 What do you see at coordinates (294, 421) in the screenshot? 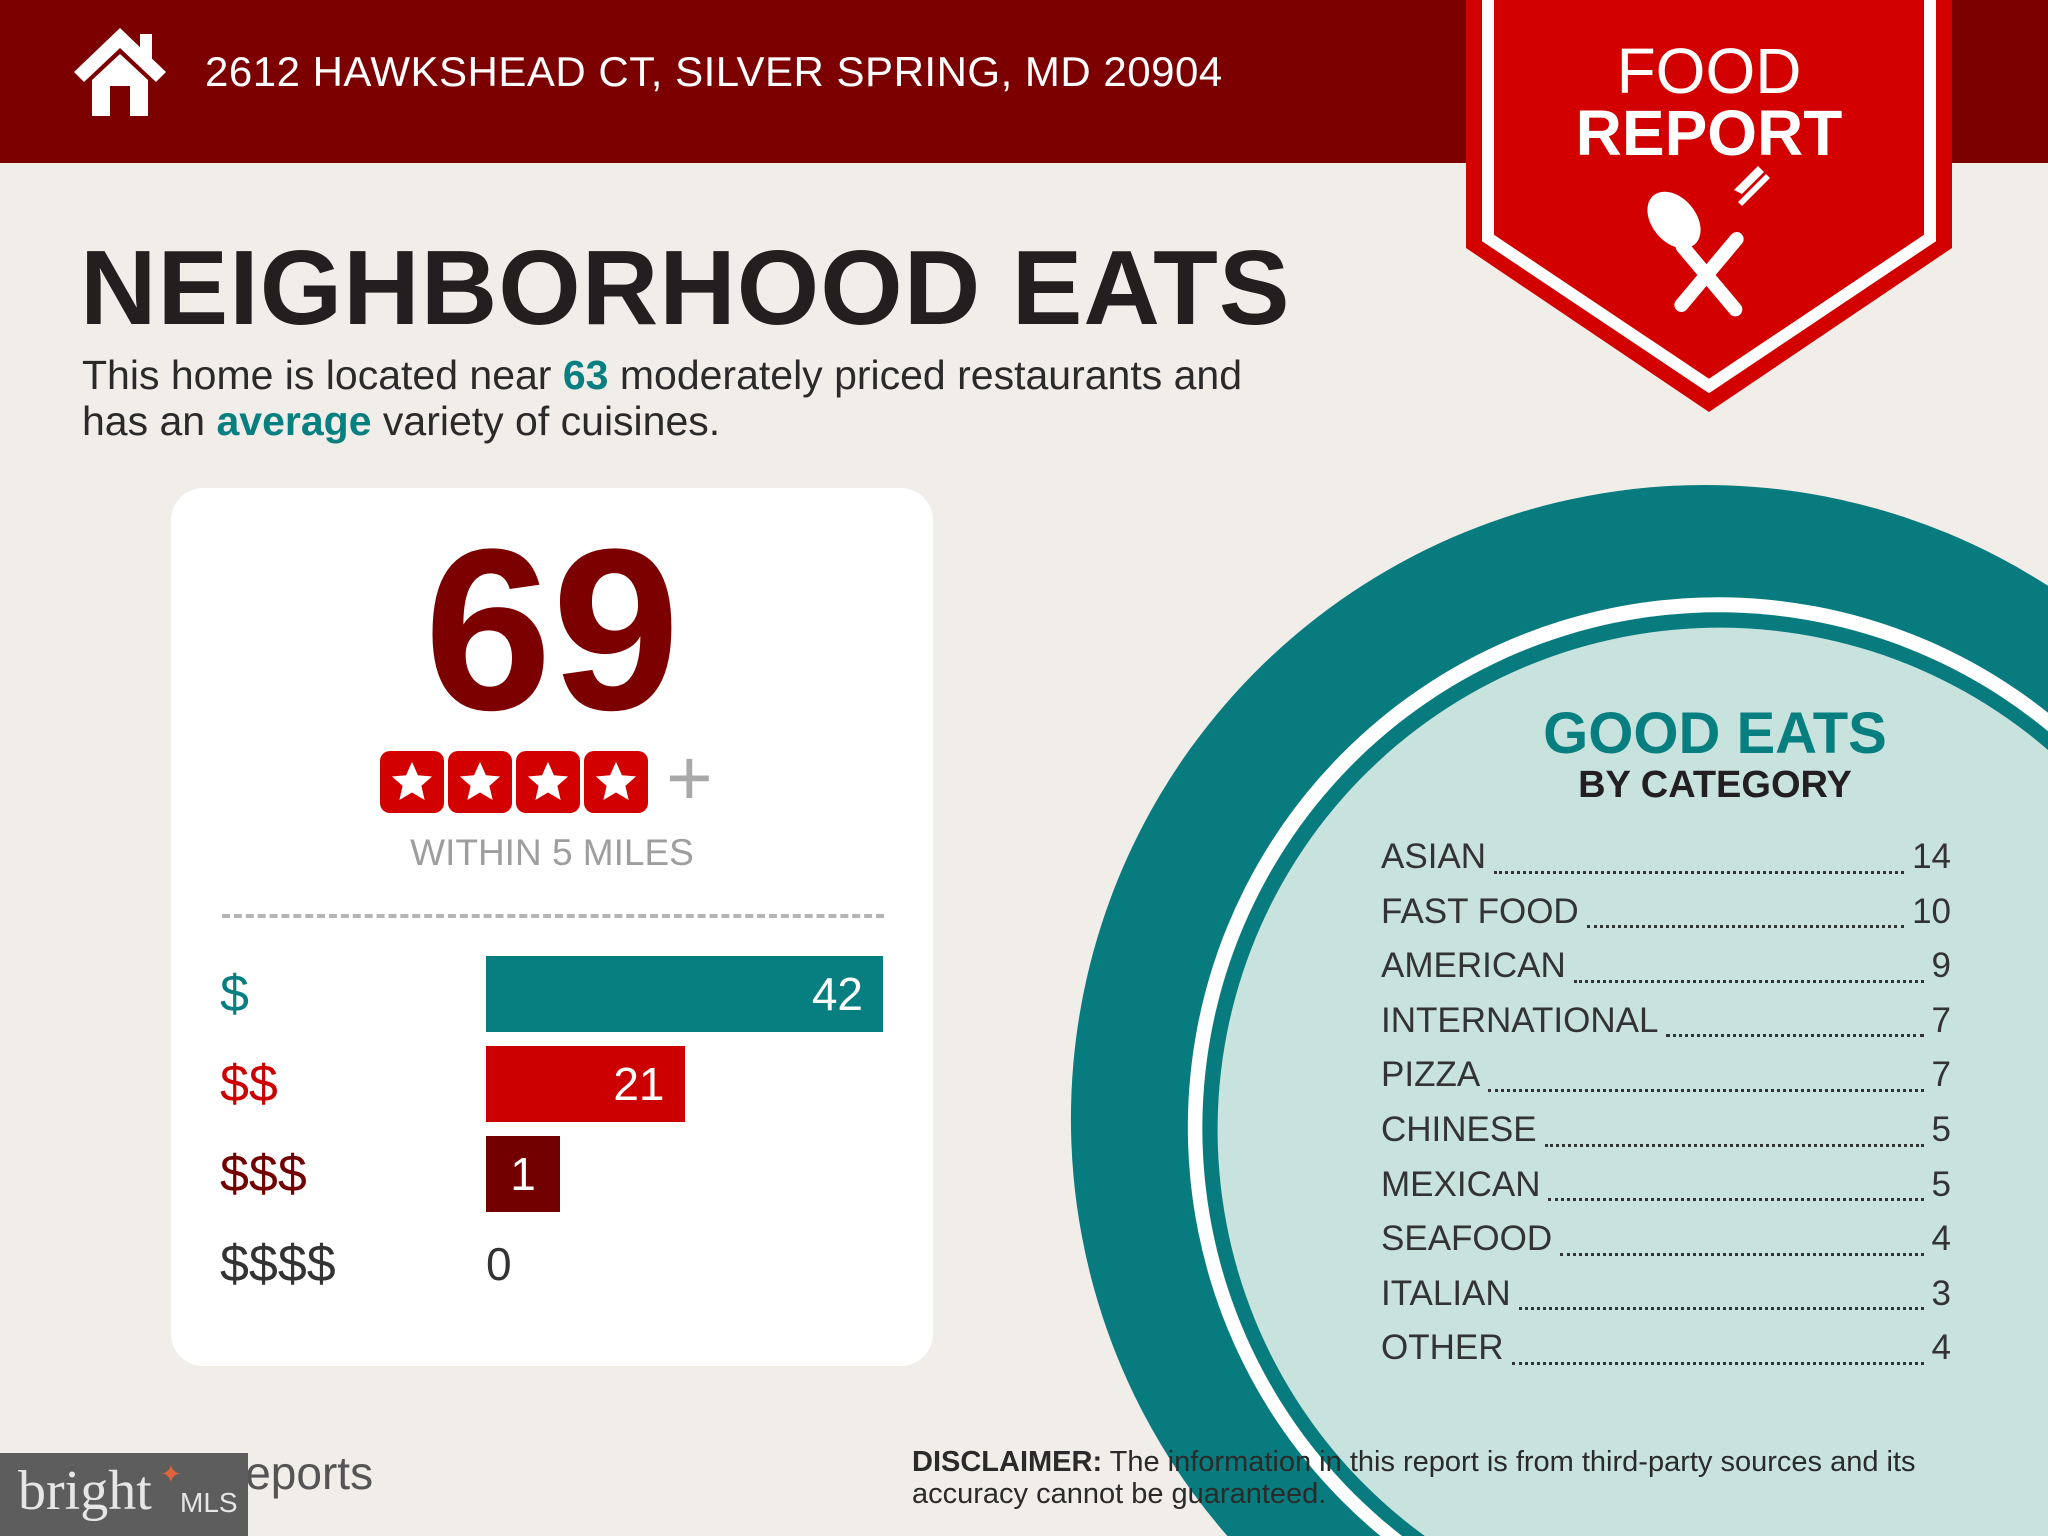
I see `variety-rating: average` at bounding box center [294, 421].